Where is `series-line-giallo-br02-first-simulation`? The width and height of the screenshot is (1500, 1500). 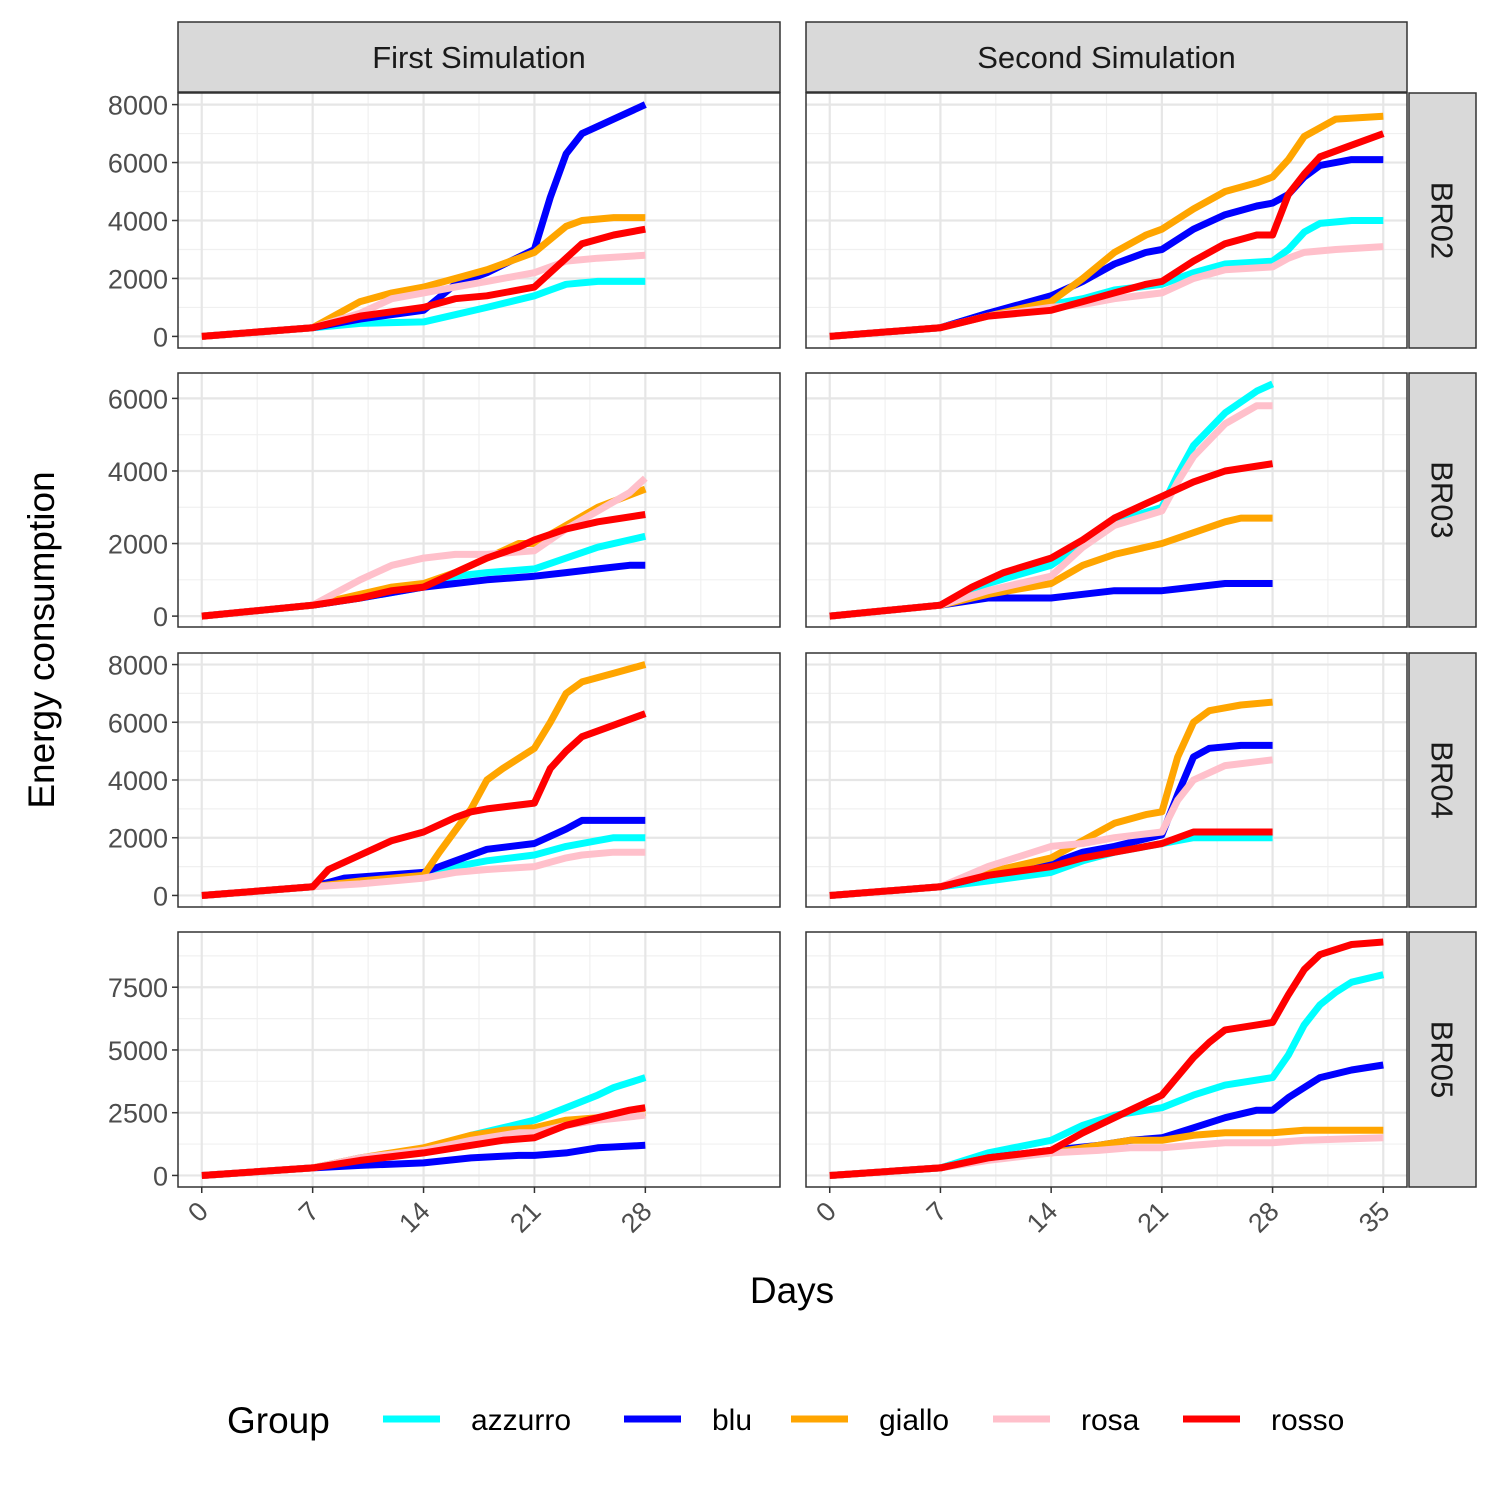
series-line-giallo-br02-first-simulation is located at coordinates (423, 277).